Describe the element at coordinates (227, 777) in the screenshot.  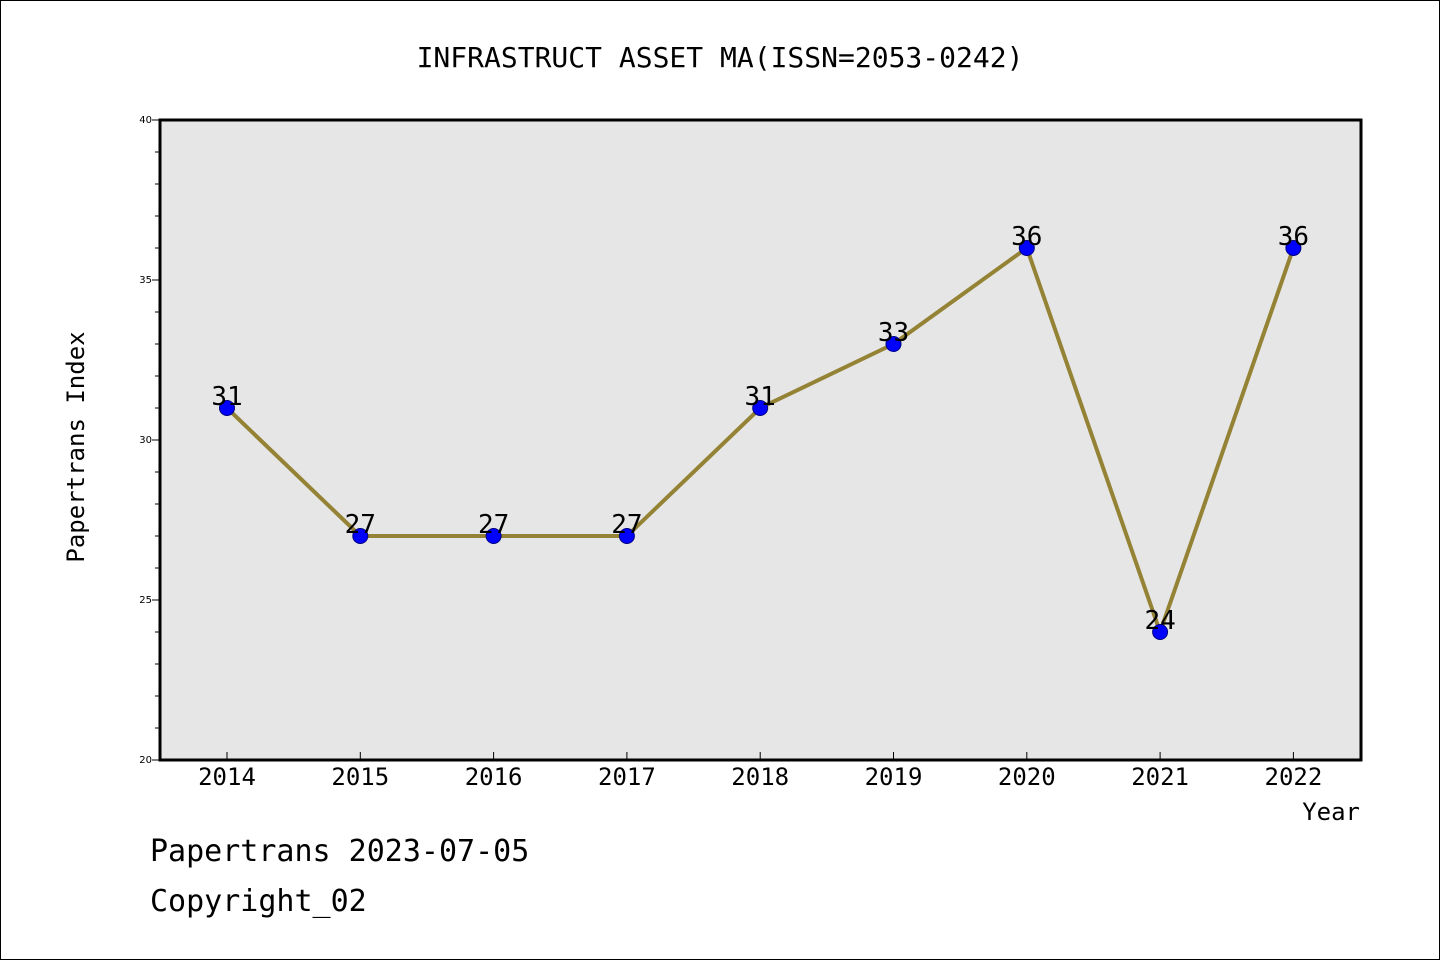
I see `x-tick-label: 2014` at that location.